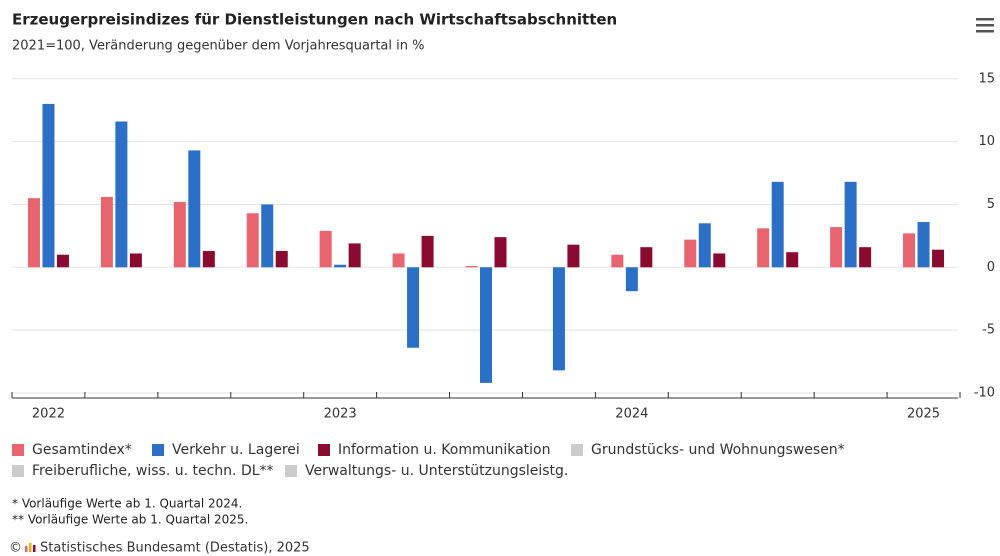 This screenshot has width=1000, height=556. I want to click on legend-item: Gesamtindex*, so click(72, 450).